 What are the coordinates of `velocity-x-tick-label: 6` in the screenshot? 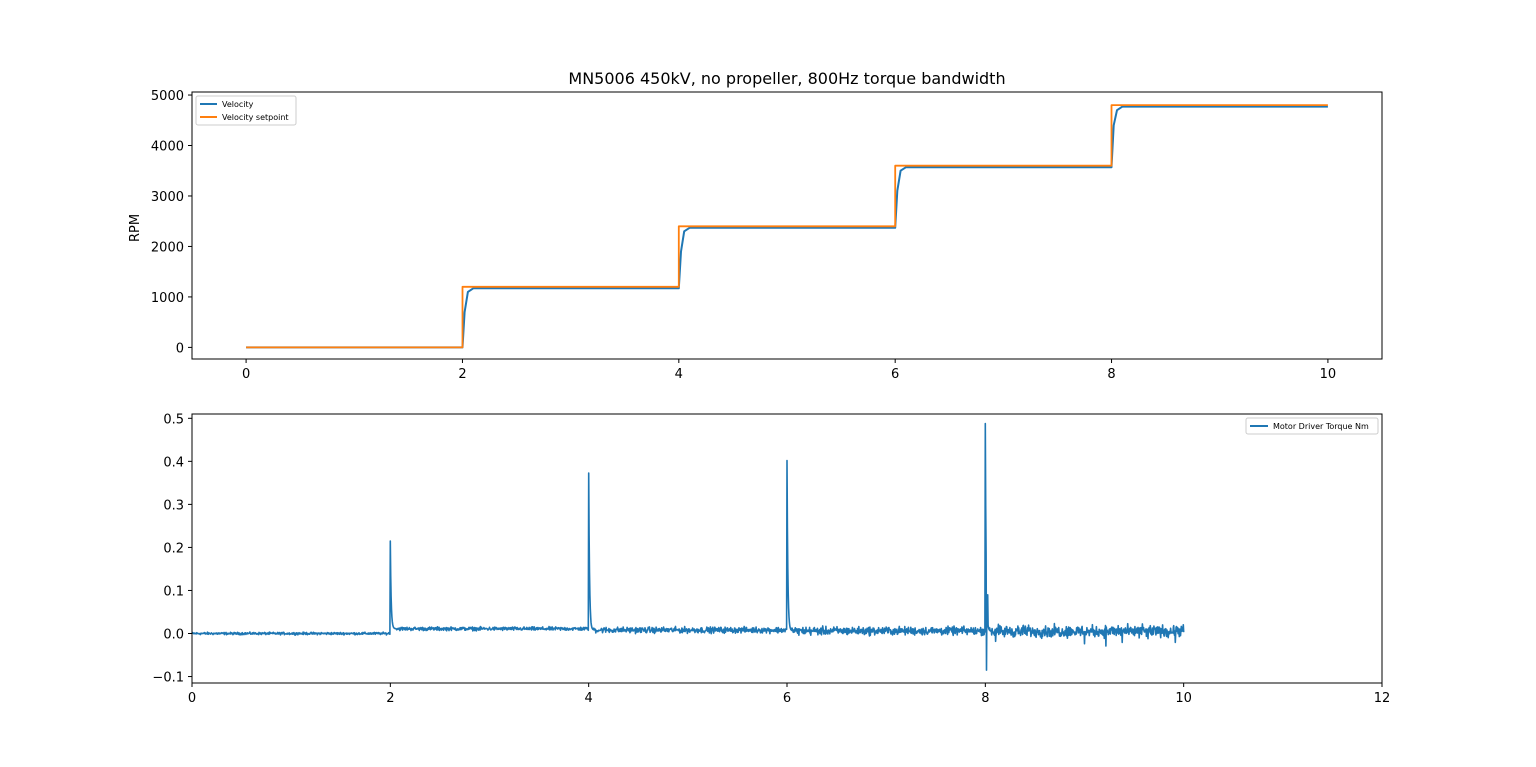 It's located at (895, 374).